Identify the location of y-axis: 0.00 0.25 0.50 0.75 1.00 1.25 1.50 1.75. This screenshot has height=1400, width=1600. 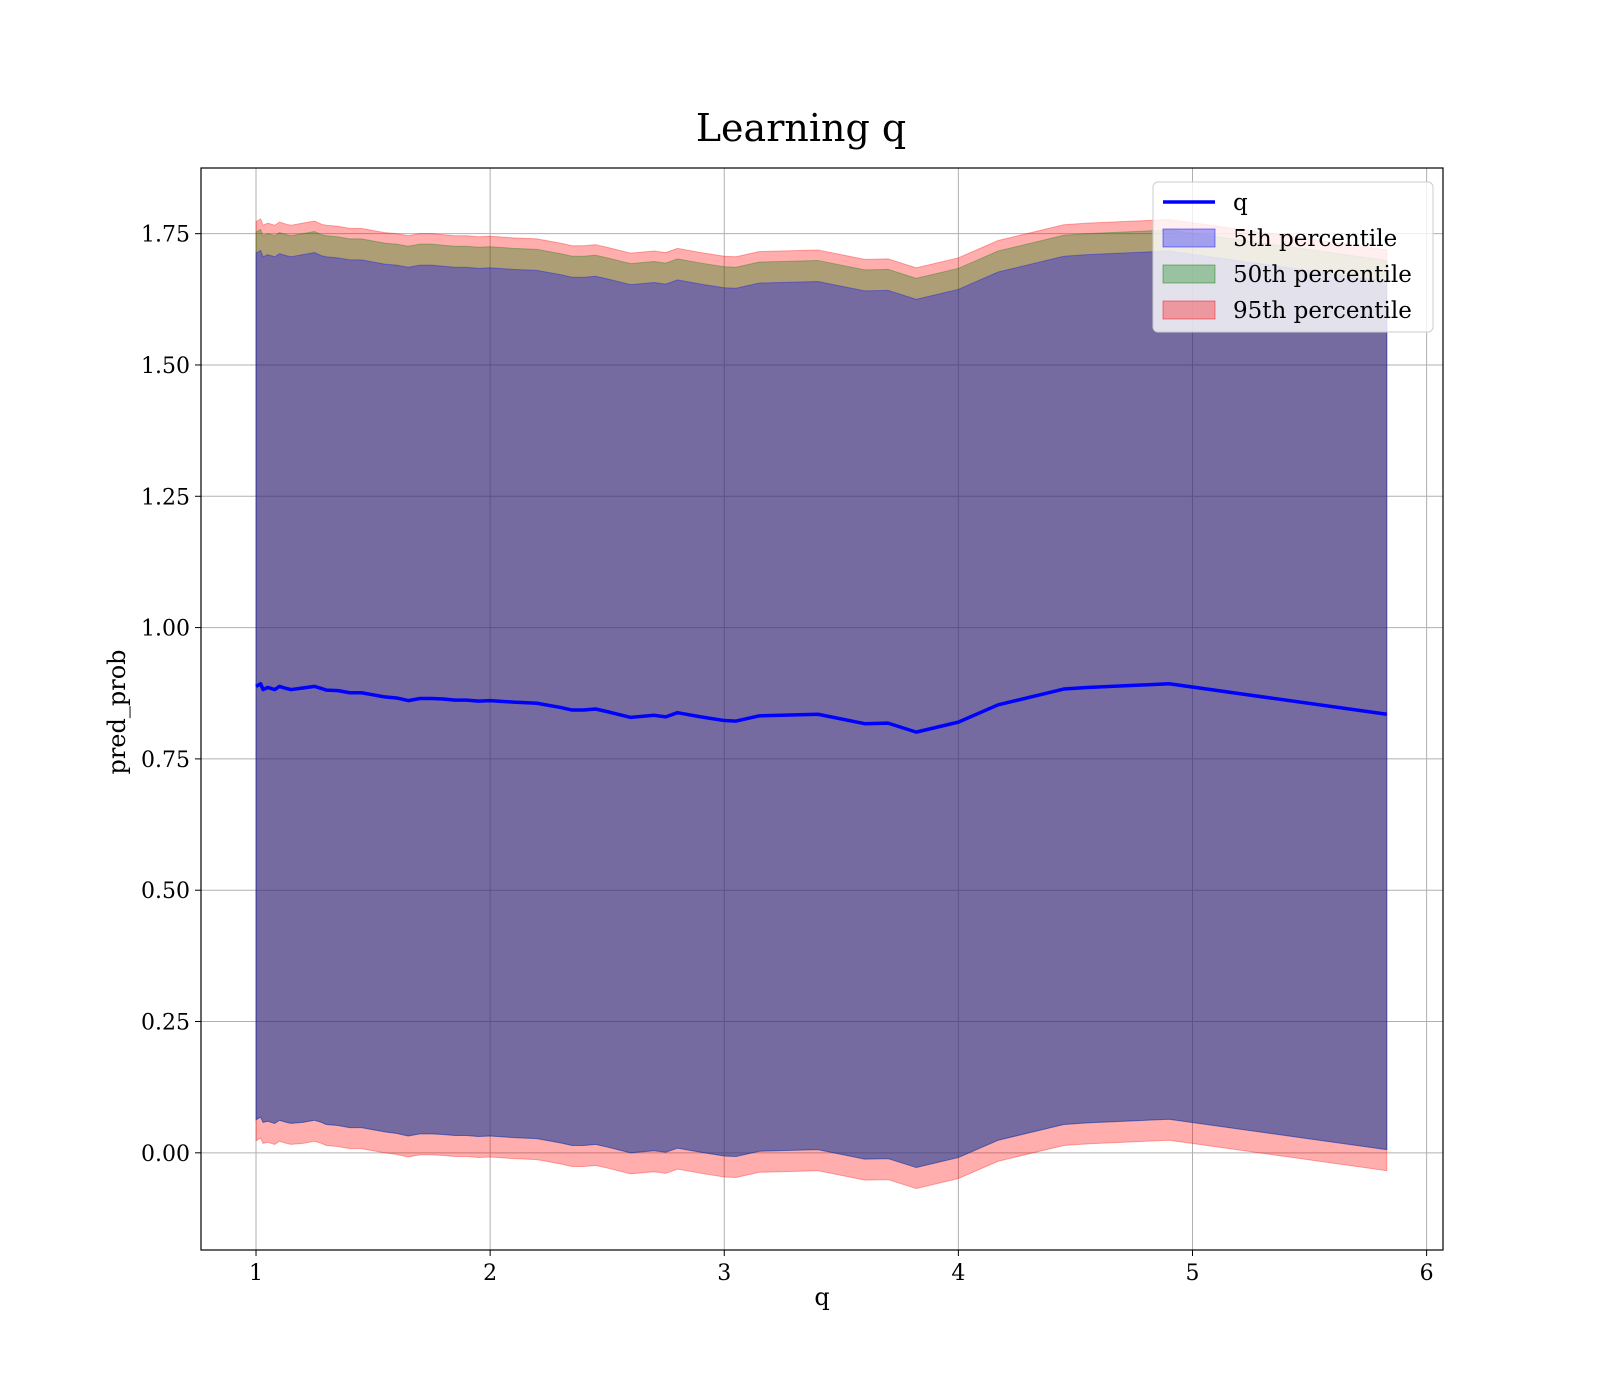
(171, 695).